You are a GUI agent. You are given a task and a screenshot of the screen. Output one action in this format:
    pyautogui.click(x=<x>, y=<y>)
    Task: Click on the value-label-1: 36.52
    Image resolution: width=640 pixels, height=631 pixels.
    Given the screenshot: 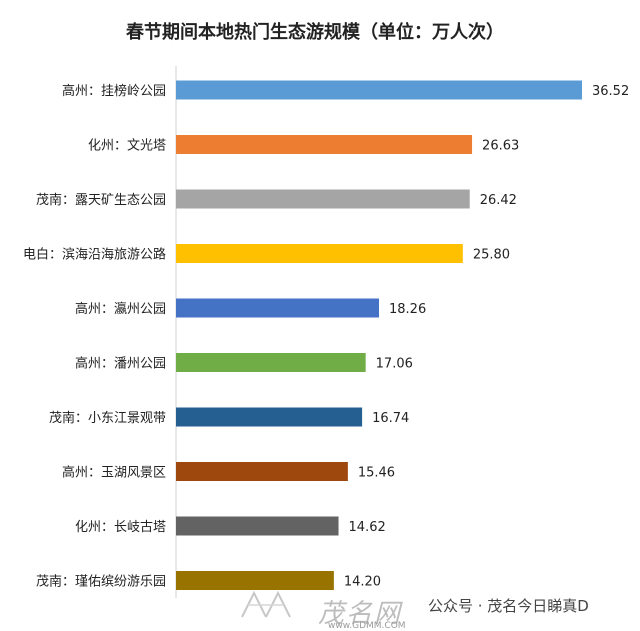 What is the action you would take?
    pyautogui.click(x=610, y=91)
    